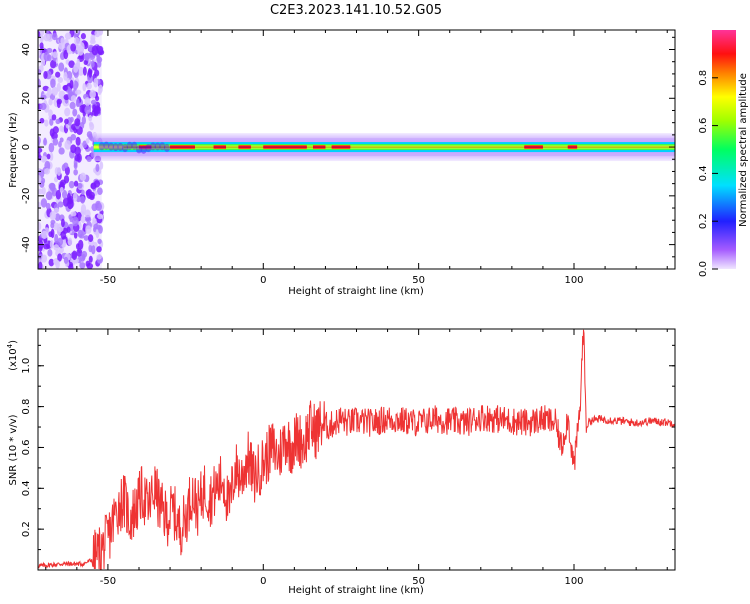 The width and height of the screenshot is (750, 604). Describe the element at coordinates (356, 10) in the screenshot. I see `figure-title: C2E3.2023.141.10.52.G05` at that location.